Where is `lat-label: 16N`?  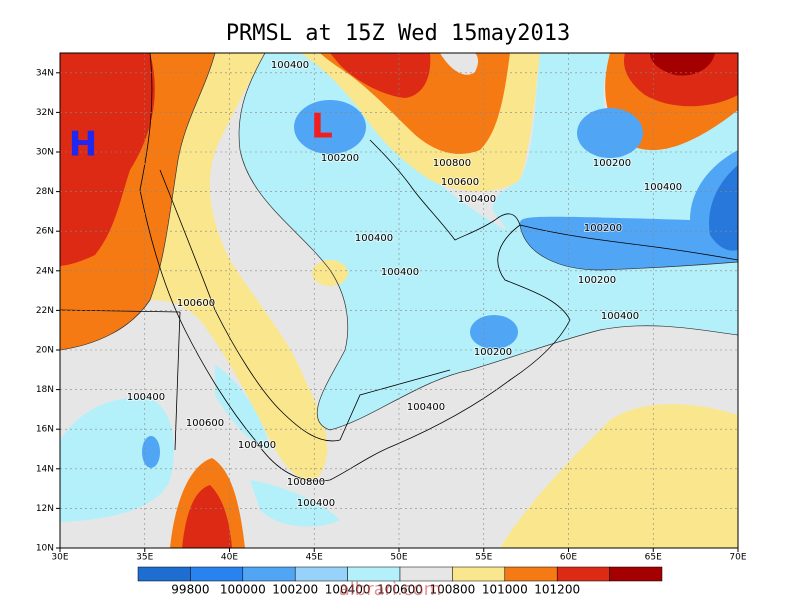 lat-label: 16N is located at coordinates (45, 430).